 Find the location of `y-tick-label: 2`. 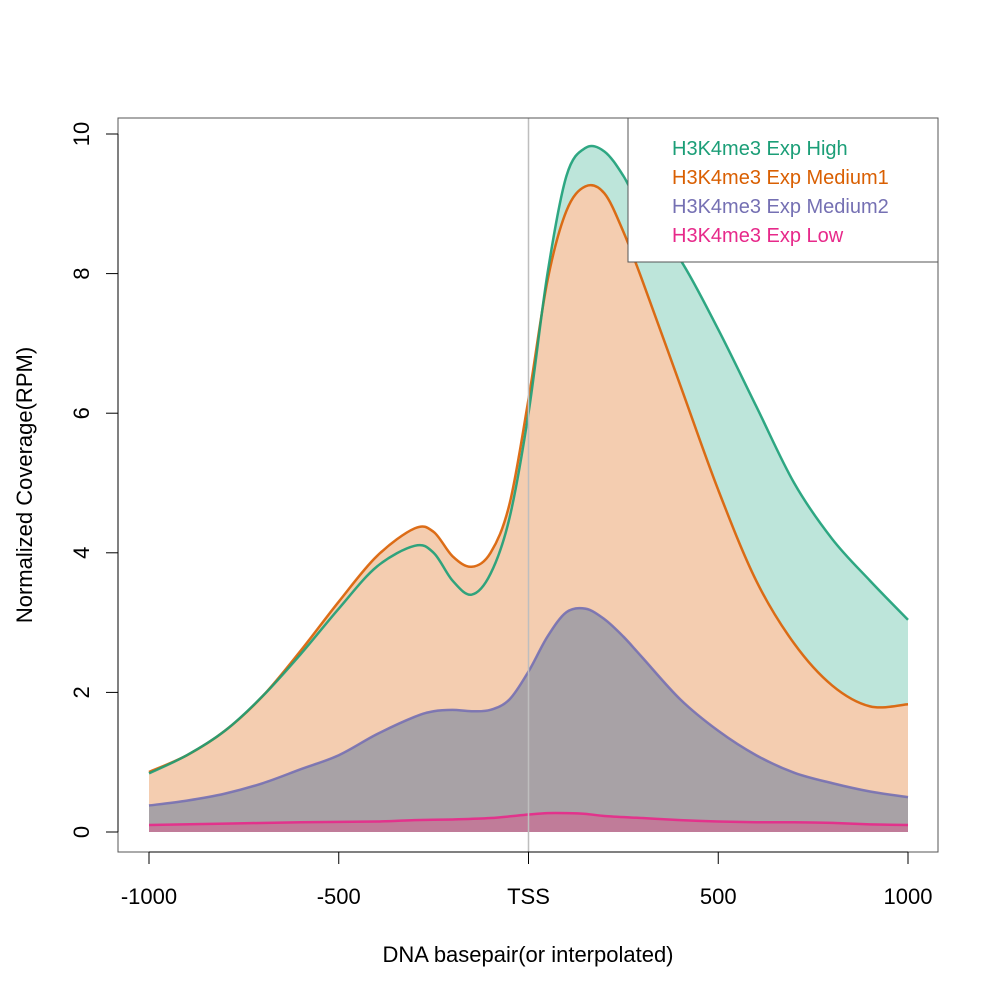

y-tick-label: 2 is located at coordinates (81, 692).